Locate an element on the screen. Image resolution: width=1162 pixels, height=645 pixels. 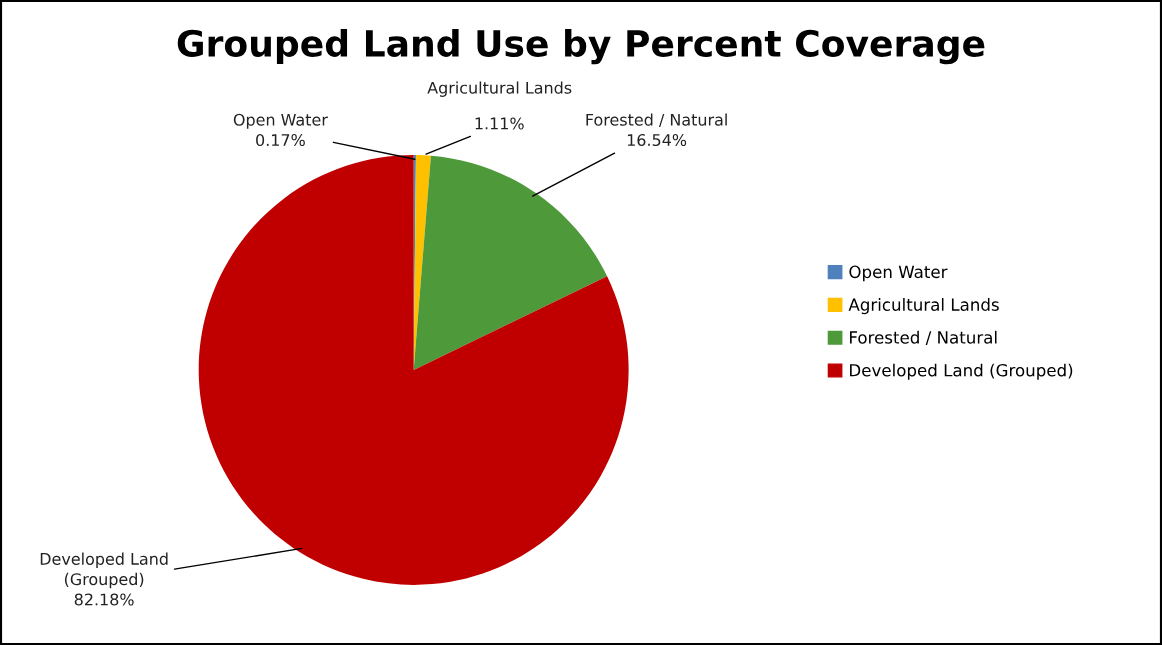
data-label: 16.54% is located at coordinates (657, 140).